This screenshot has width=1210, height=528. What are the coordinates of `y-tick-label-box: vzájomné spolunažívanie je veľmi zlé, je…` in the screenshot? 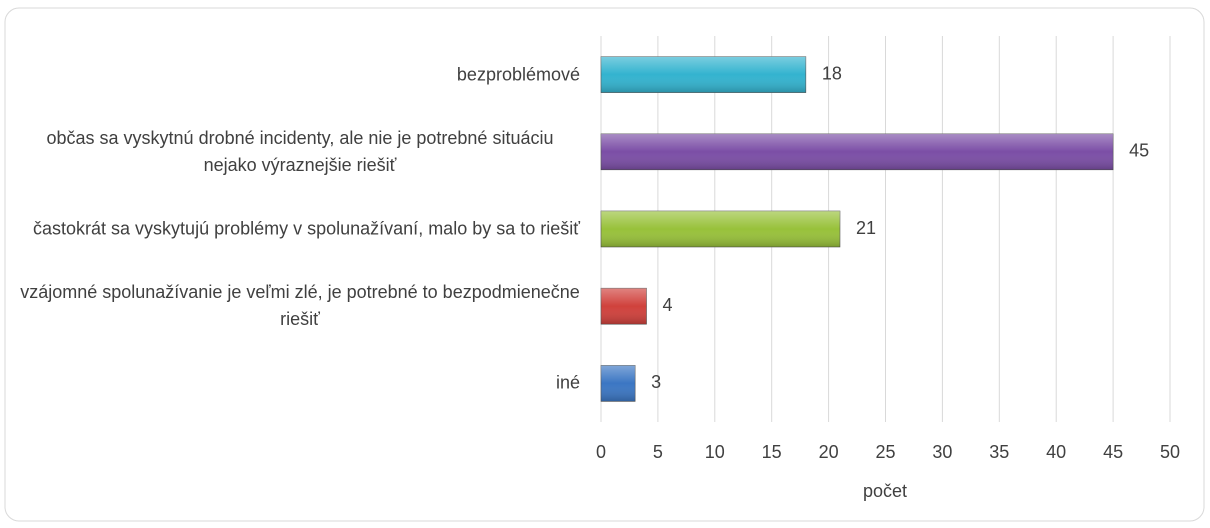 It's located at (300, 306).